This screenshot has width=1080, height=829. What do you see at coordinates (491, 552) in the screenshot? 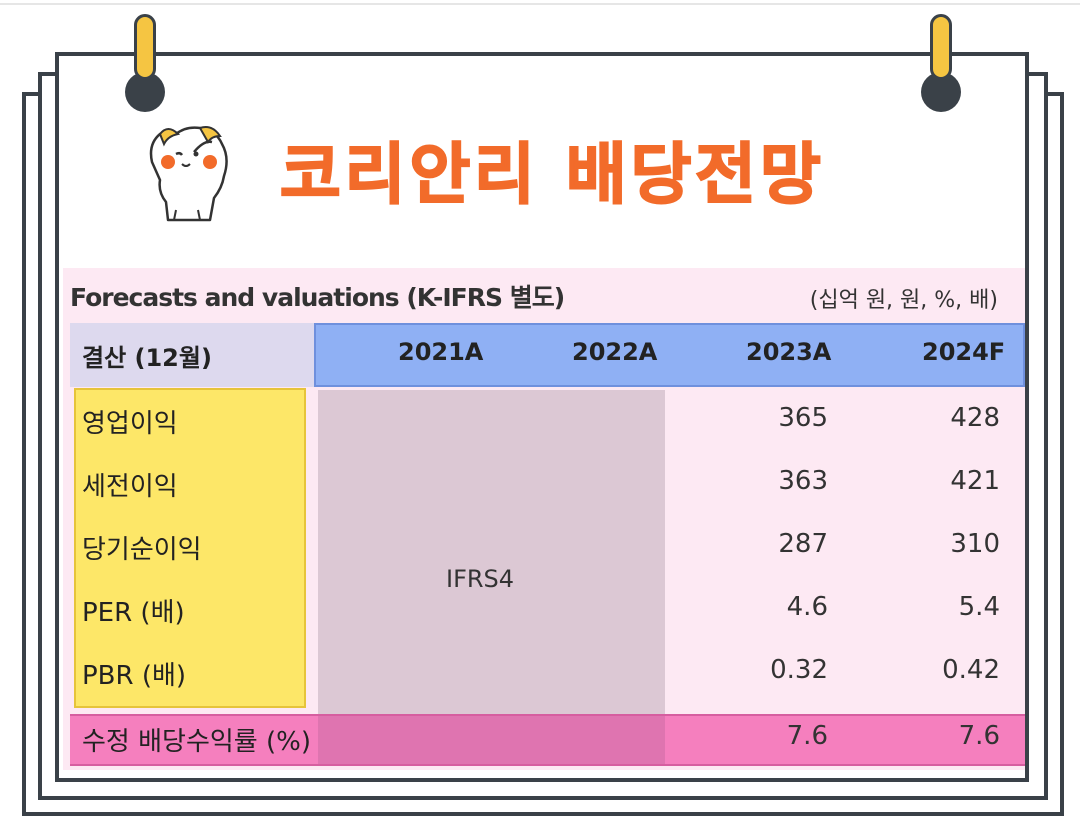
I see `ifrs4-merged-cell` at bounding box center [491, 552].